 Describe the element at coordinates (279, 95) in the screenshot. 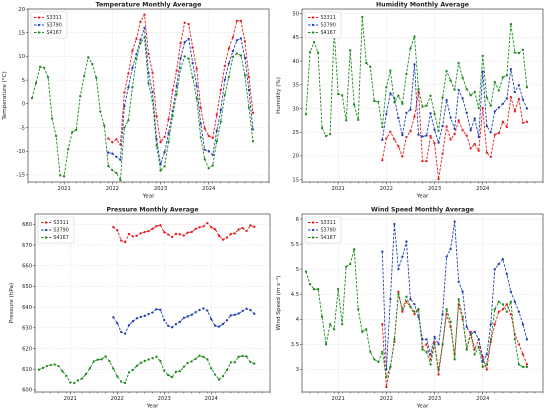

I see `y-axis-label: Humidity (%)` at that location.